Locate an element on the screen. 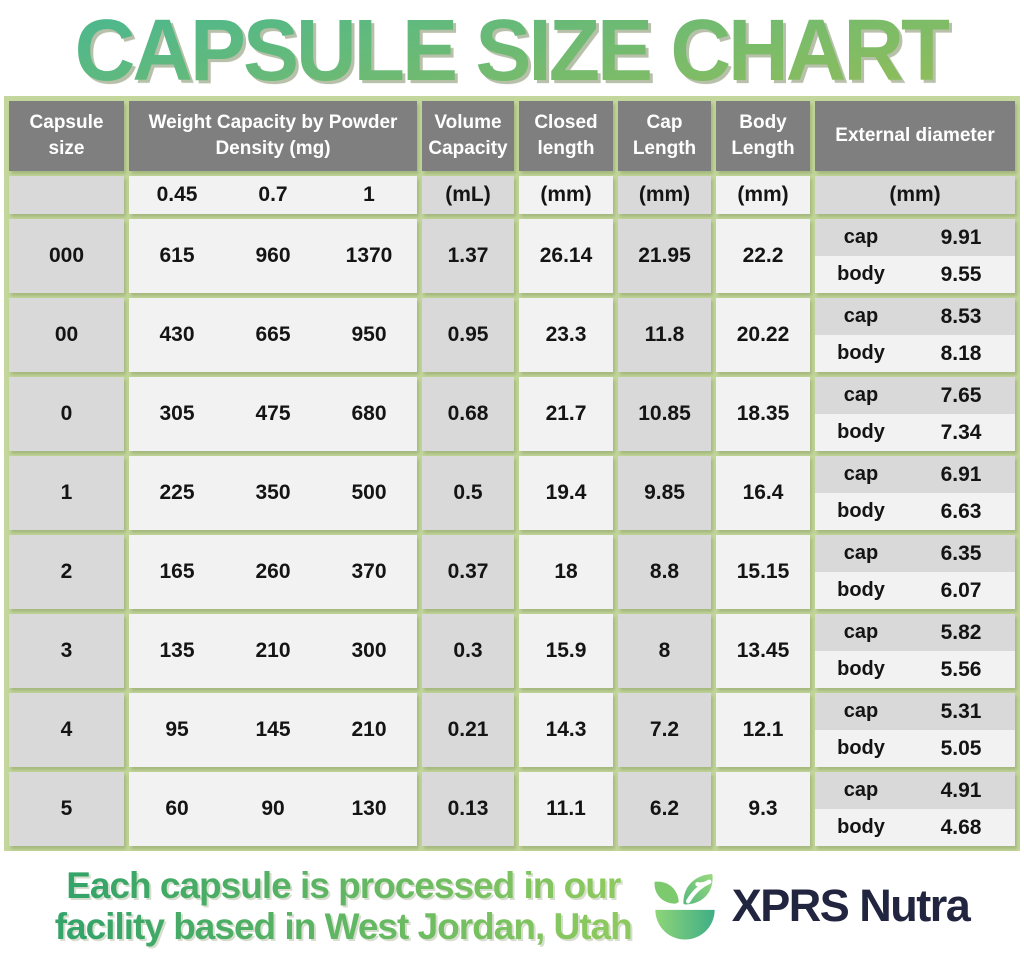 Image resolution: width=1024 pixels, height=966 pixels. weight-07-value: 90 is located at coordinates (273, 808).